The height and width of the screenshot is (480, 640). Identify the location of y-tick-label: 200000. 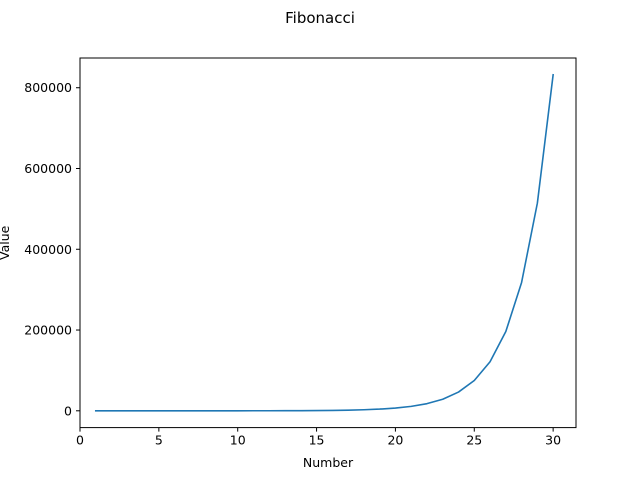
(48, 330).